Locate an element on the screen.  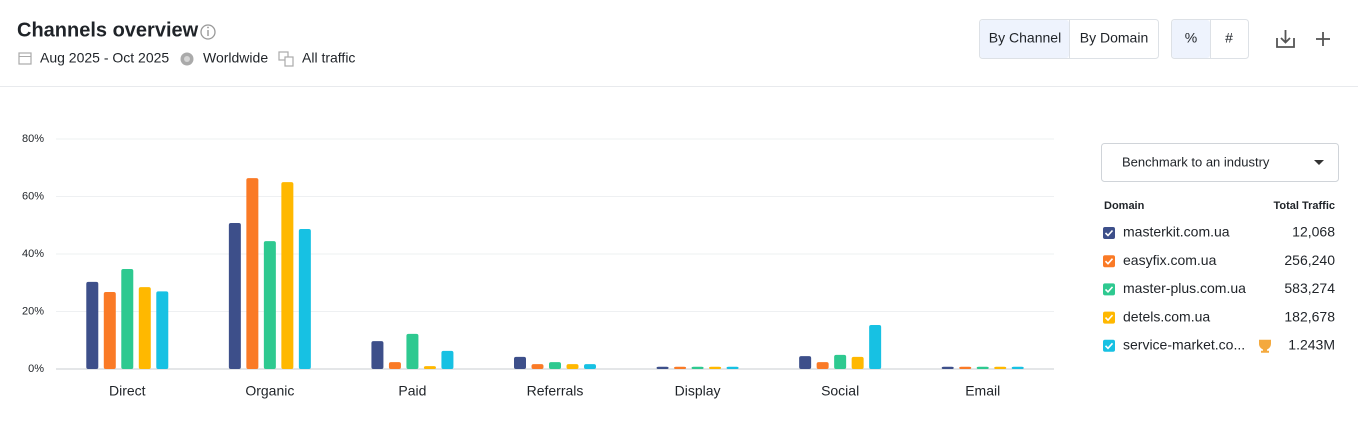
unit-button: # is located at coordinates (1229, 38).